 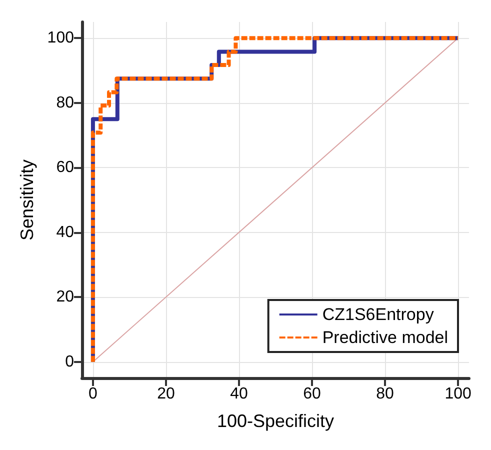 I want to click on legend-label: Predictive model, so click(x=385, y=337).